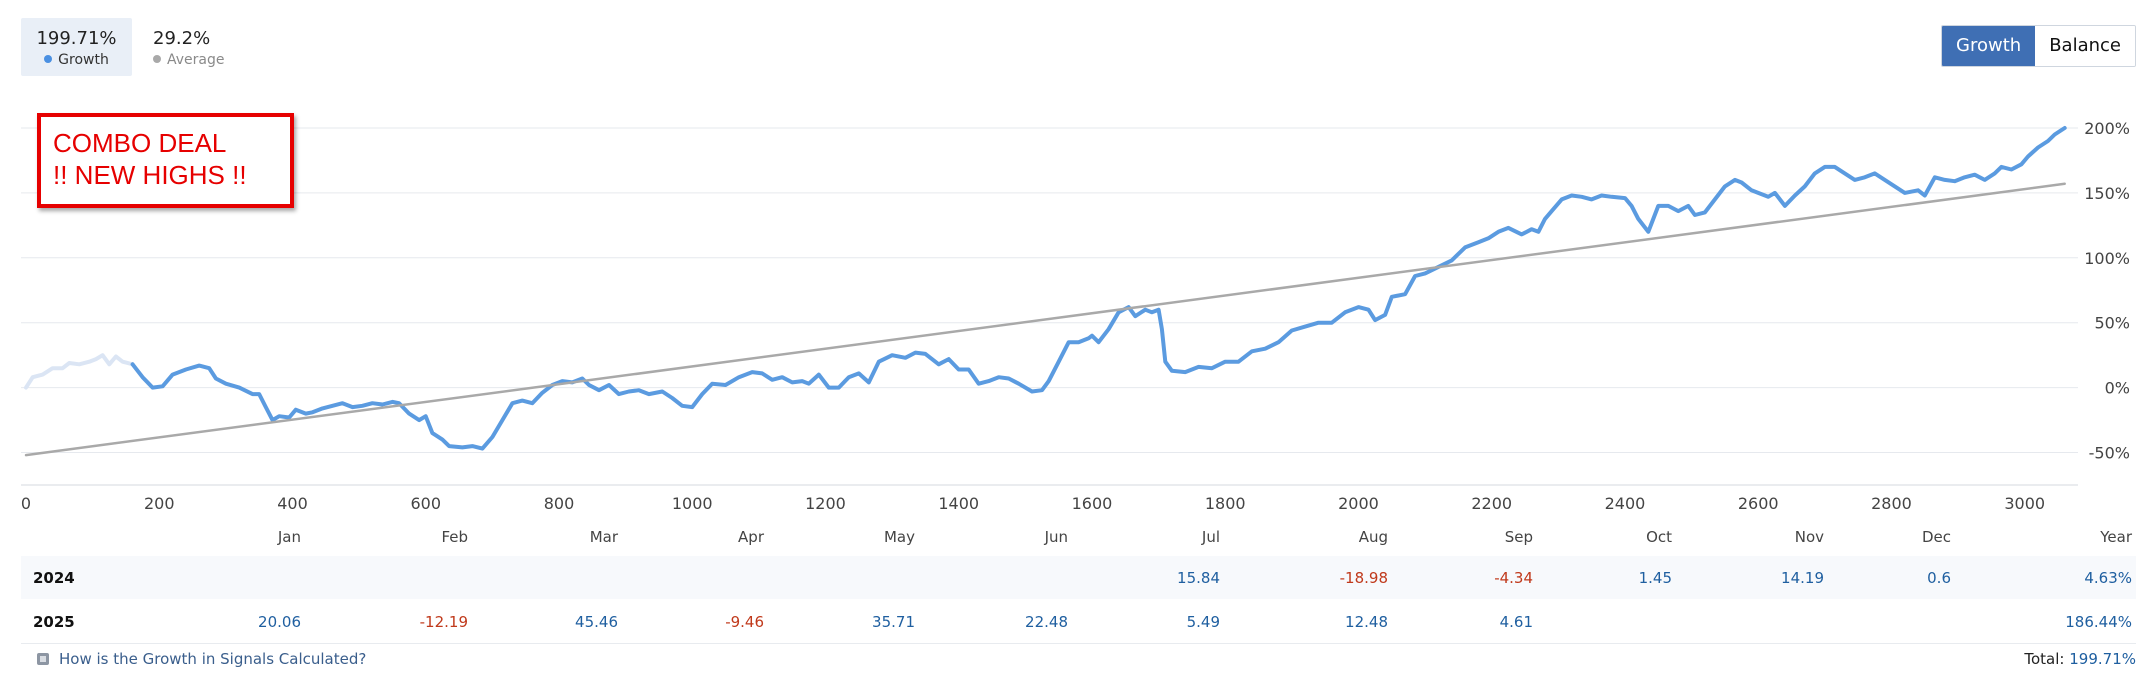 Image resolution: width=2152 pixels, height=684 pixels. I want to click on x-tick-label: 2000, so click(1358, 503).